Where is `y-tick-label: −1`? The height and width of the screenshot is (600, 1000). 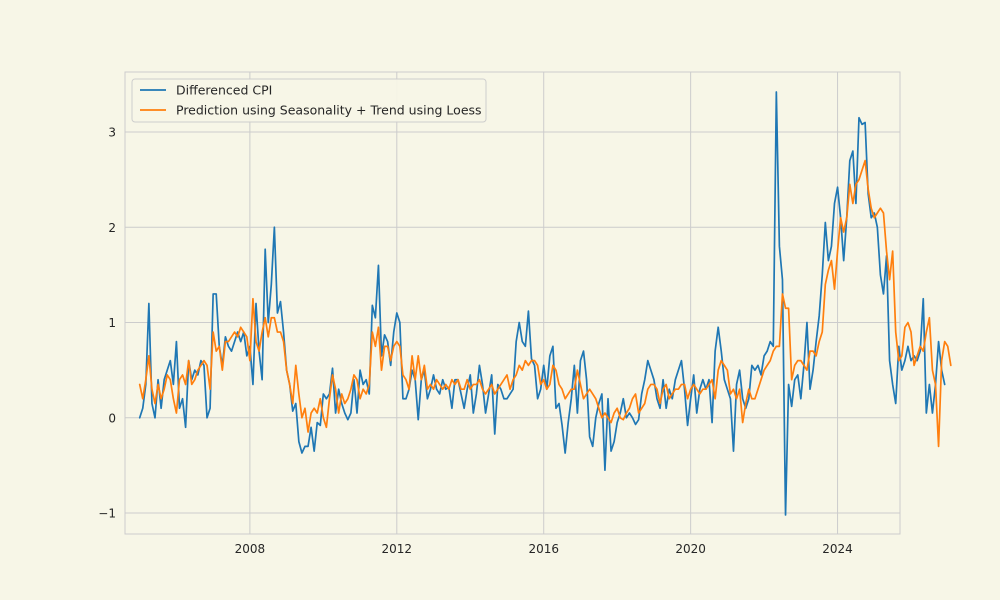
y-tick-label: −1 is located at coordinates (107, 514).